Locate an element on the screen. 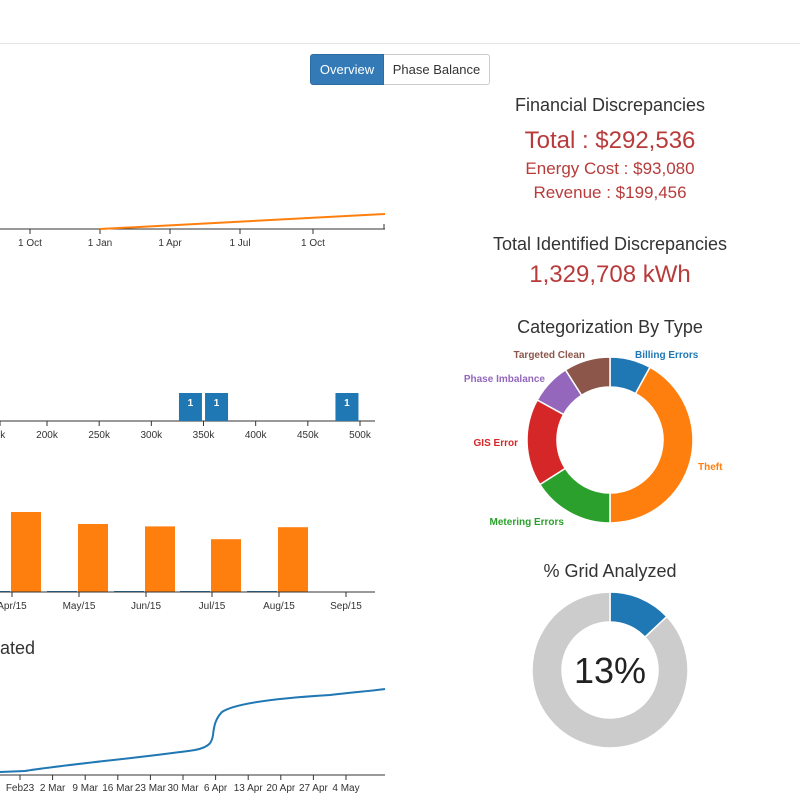 The image size is (800, 800). histogram-tick-label: 200k is located at coordinates (47, 435).